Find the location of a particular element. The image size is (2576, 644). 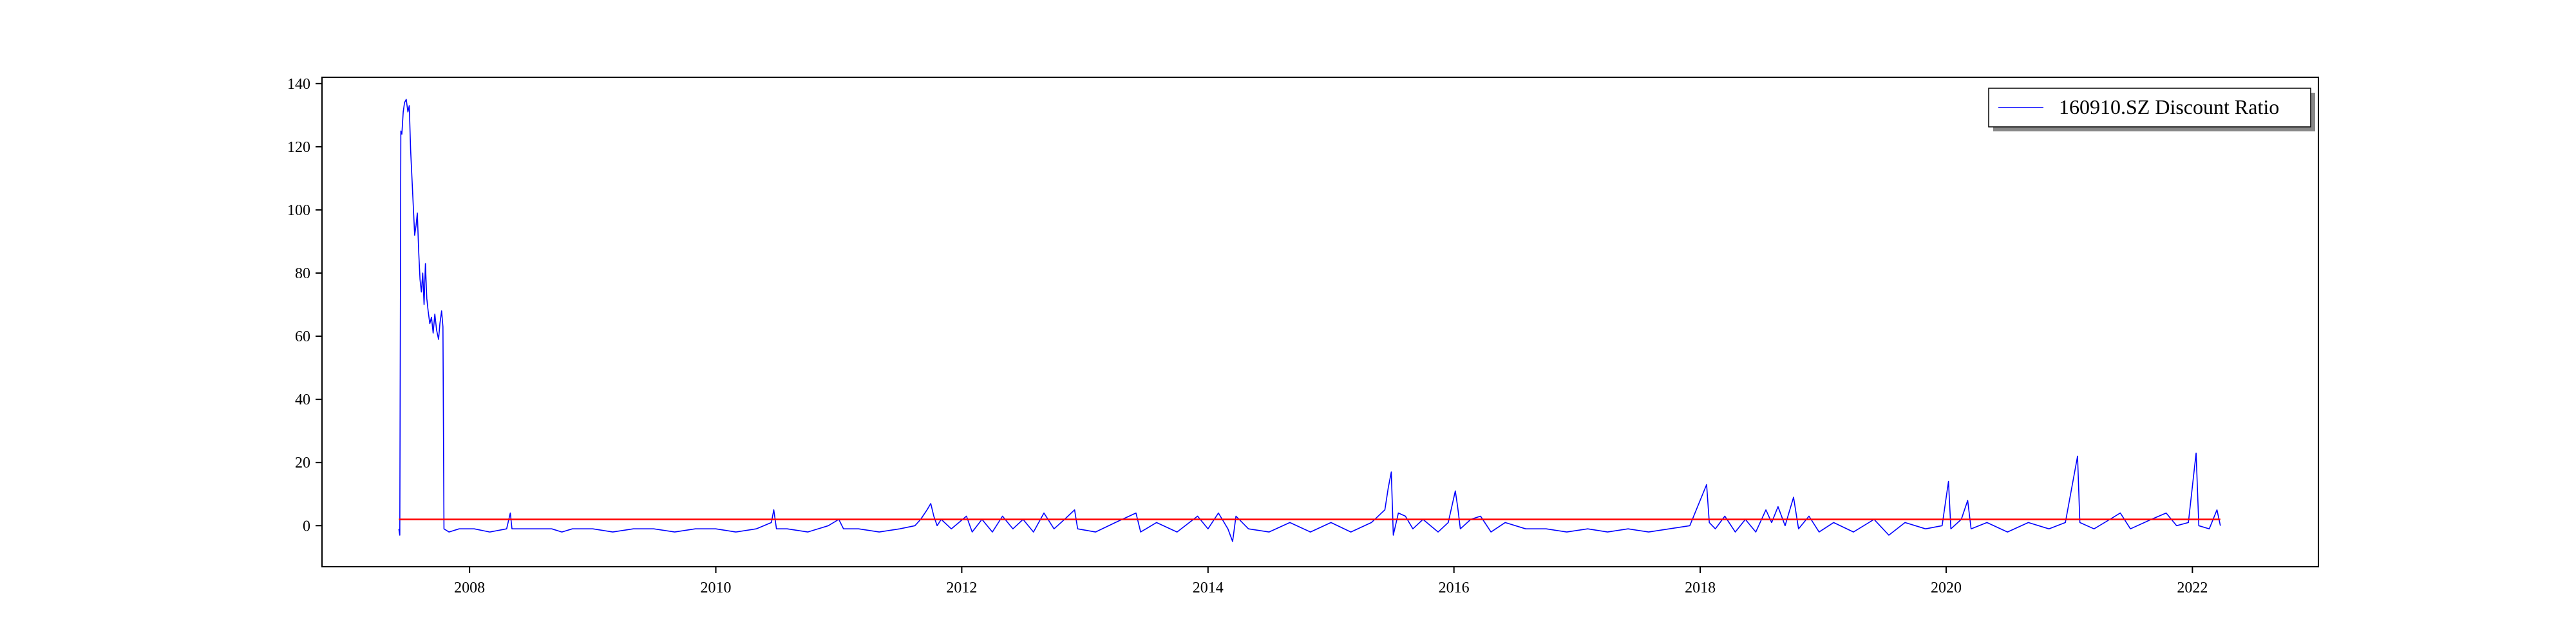

legend: 160910.SZ Discount Ratio is located at coordinates (2151, 109).